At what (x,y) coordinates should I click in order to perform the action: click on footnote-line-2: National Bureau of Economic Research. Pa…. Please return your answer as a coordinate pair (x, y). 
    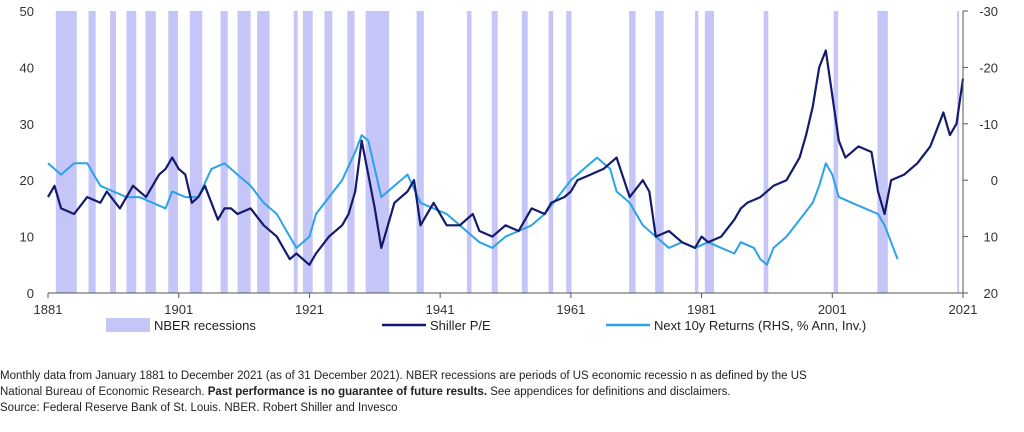
    Looking at the image, I should click on (510, 392).